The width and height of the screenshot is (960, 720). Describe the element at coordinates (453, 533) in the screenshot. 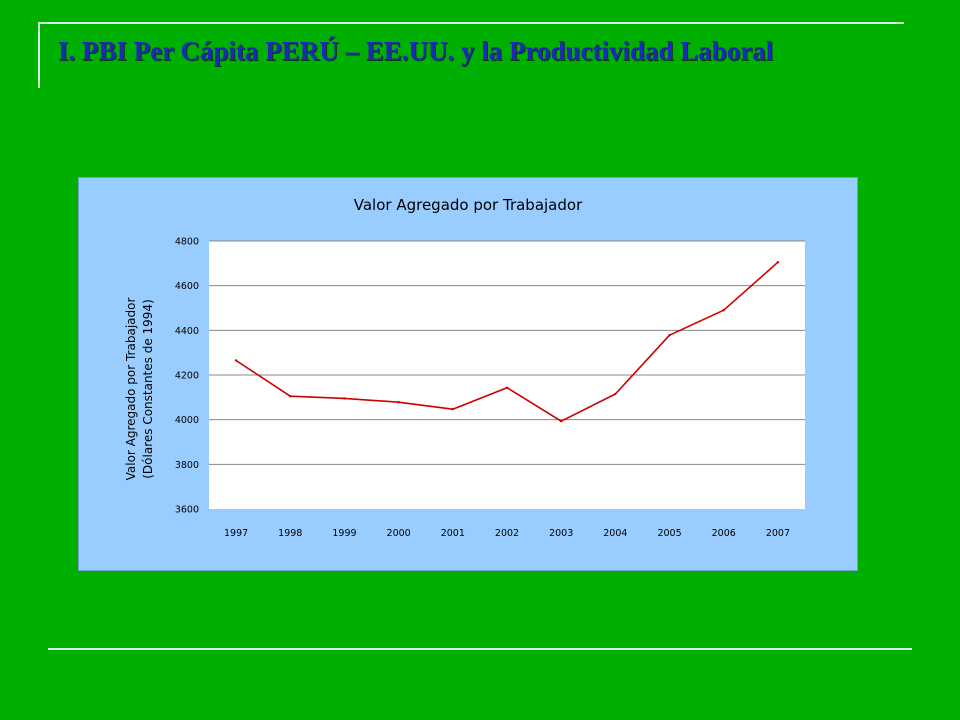

I see `x-tick-label: 2001` at that location.